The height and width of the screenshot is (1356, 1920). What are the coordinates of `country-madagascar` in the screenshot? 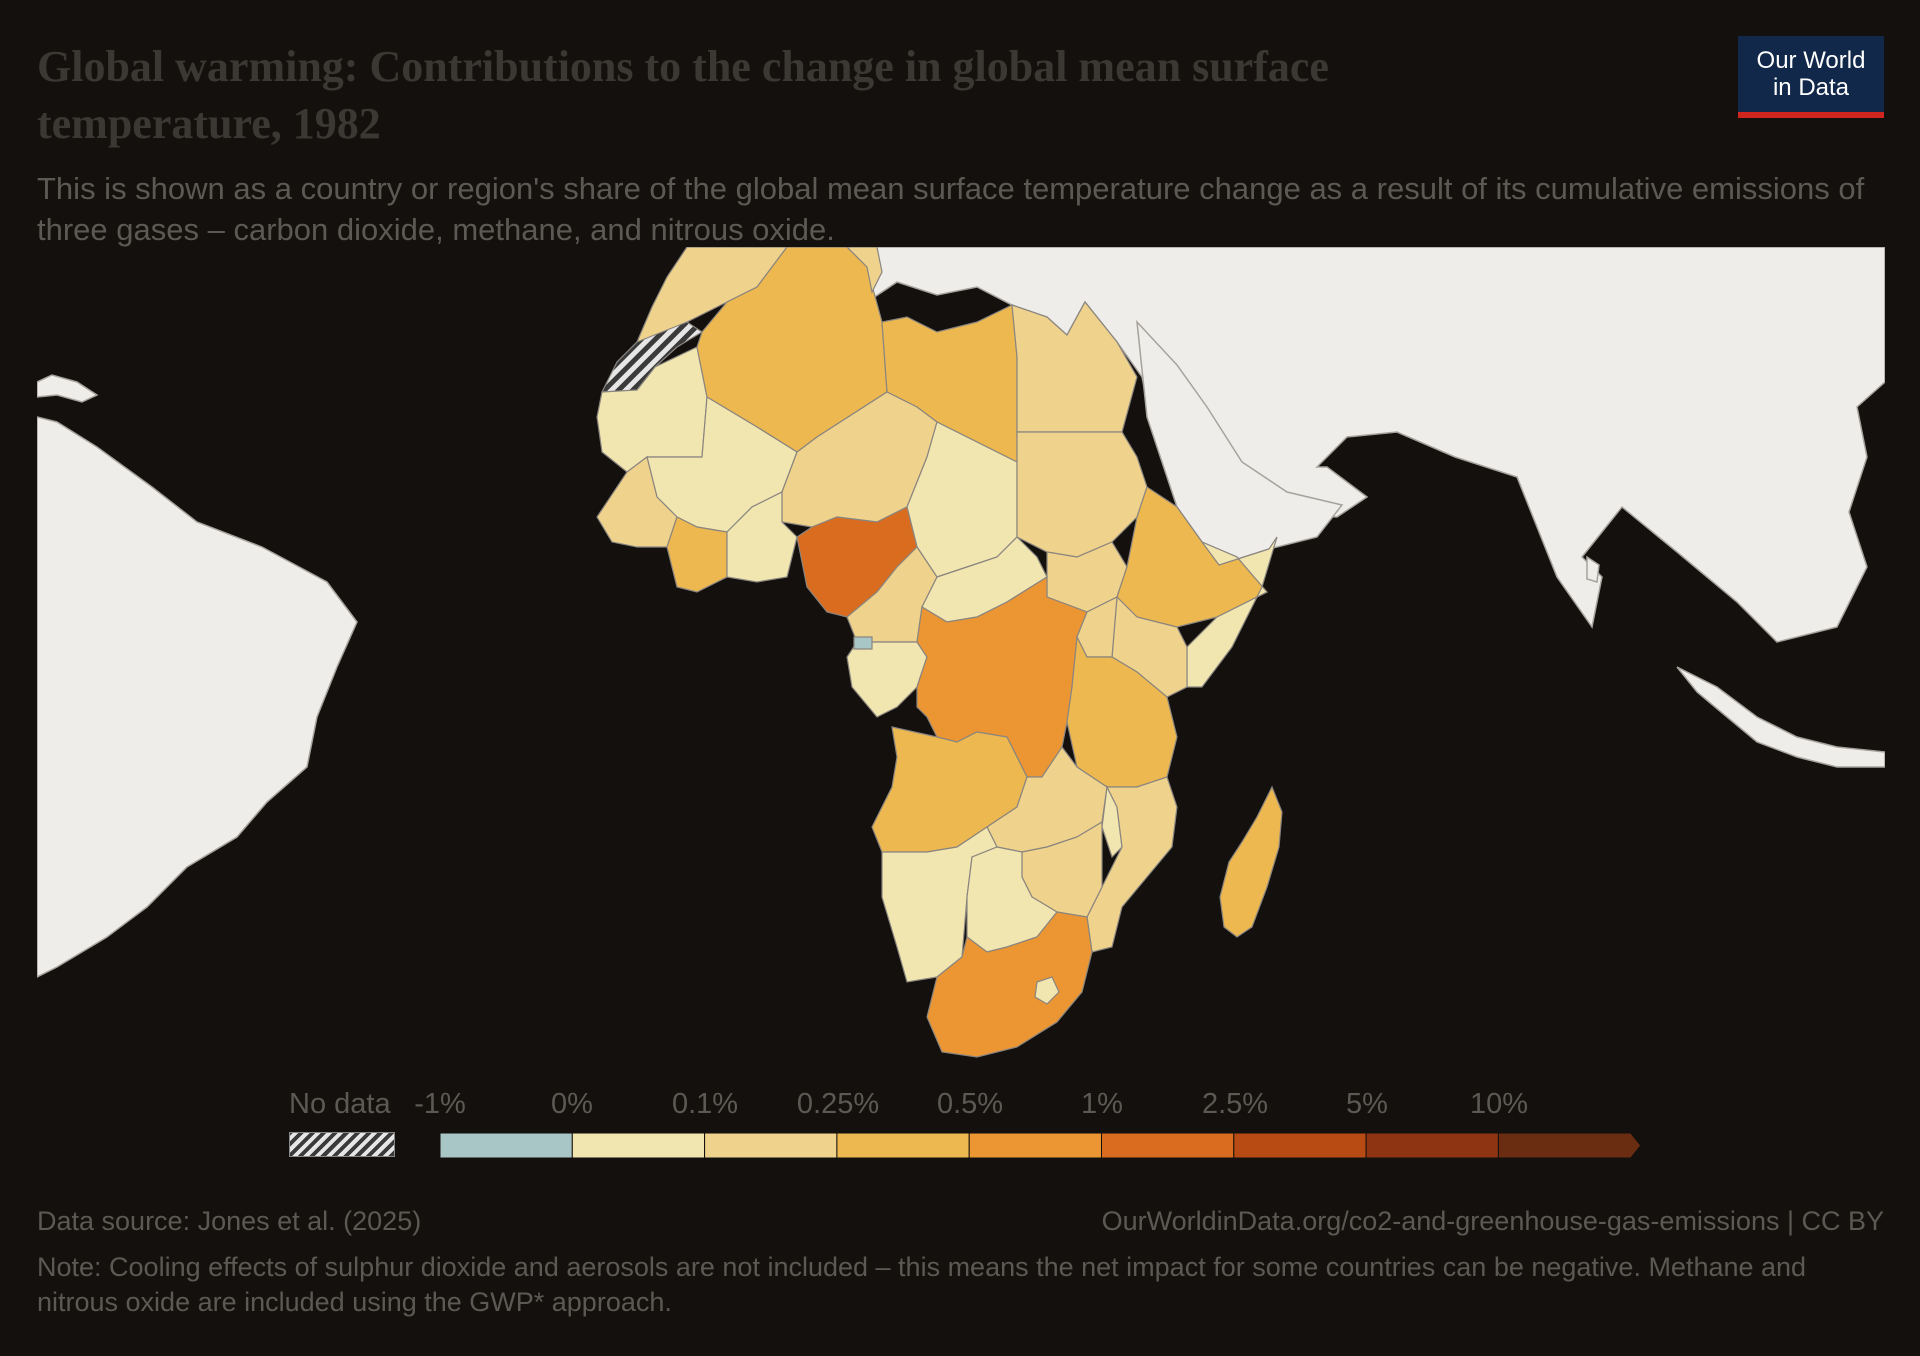 It's located at (1251, 861).